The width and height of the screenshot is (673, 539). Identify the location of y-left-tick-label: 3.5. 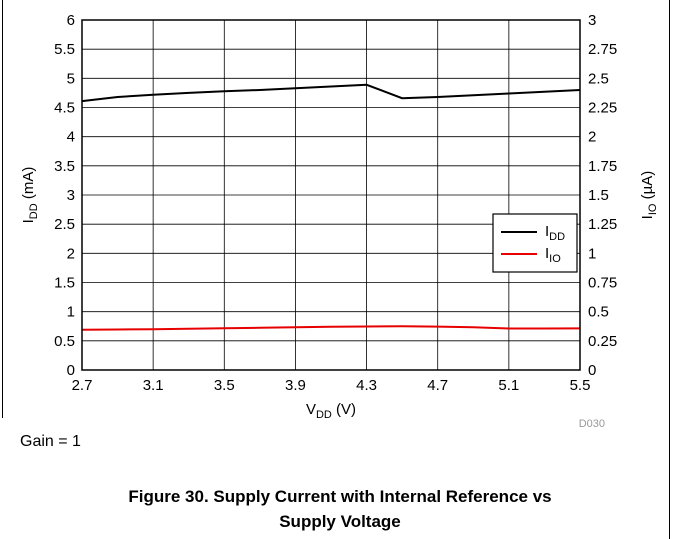
(64, 166).